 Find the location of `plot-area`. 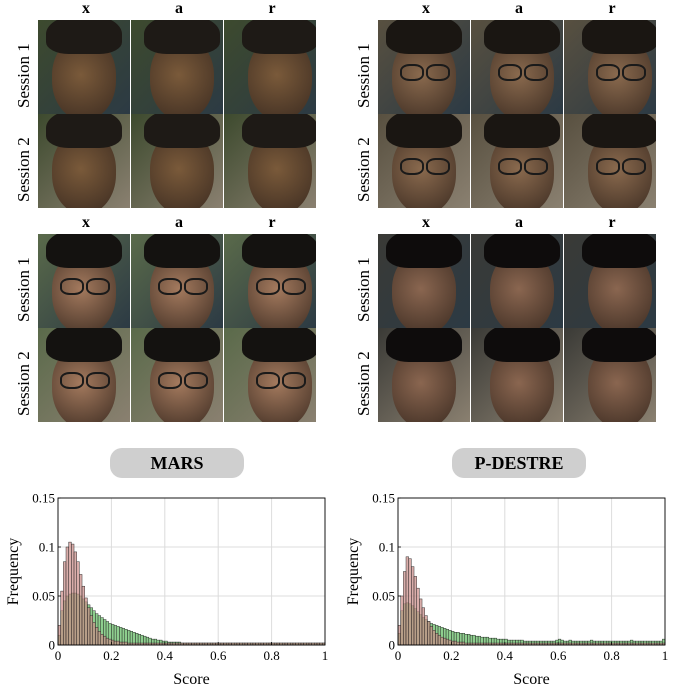

plot-area is located at coordinates (531, 571).